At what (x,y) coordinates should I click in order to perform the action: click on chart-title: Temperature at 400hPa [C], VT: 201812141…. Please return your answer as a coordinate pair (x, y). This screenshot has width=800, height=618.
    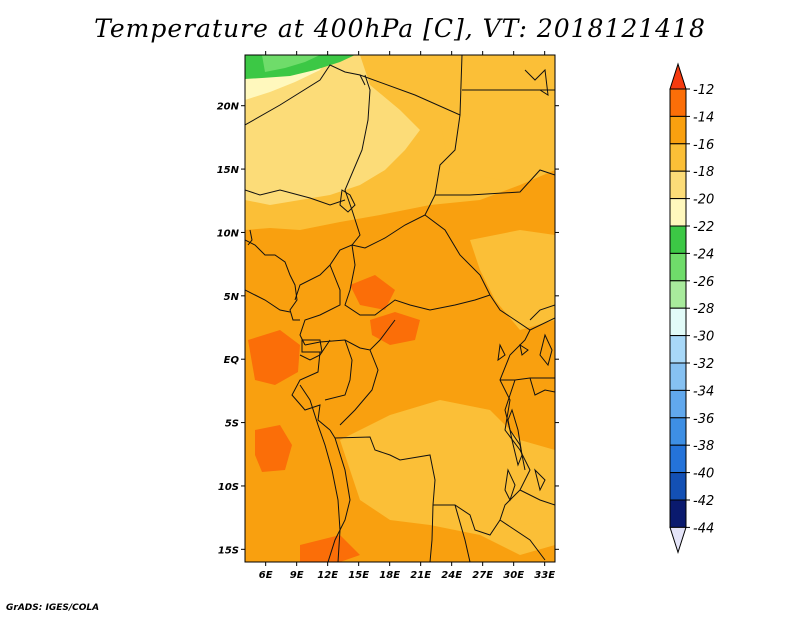
    Looking at the image, I should click on (400, 28).